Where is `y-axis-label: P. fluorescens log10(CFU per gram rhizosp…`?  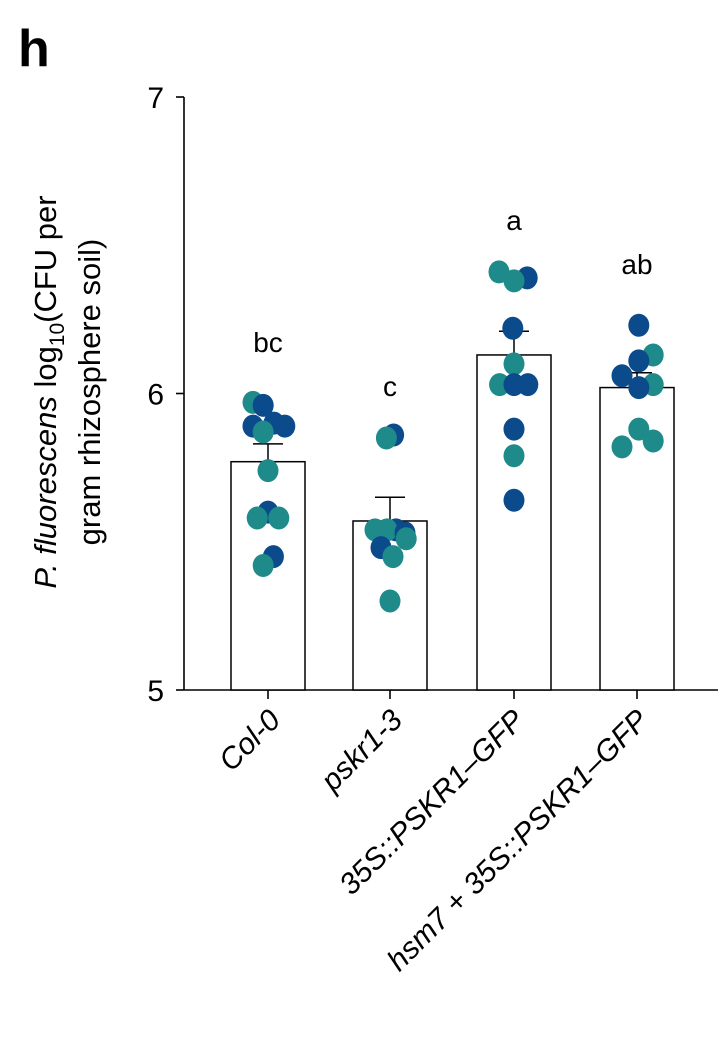 y-axis-label: P. fluorescens log10(CFU per gram rhizosp… is located at coordinates (67, 391).